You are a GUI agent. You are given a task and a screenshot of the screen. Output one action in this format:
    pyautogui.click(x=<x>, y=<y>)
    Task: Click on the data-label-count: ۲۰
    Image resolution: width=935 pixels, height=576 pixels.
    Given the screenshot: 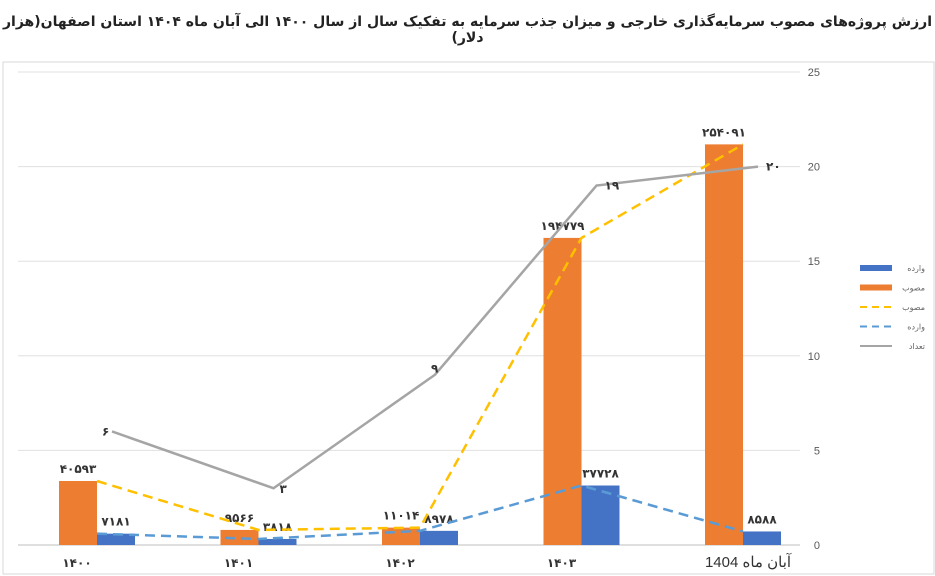 What is the action you would take?
    pyautogui.click(x=773, y=167)
    